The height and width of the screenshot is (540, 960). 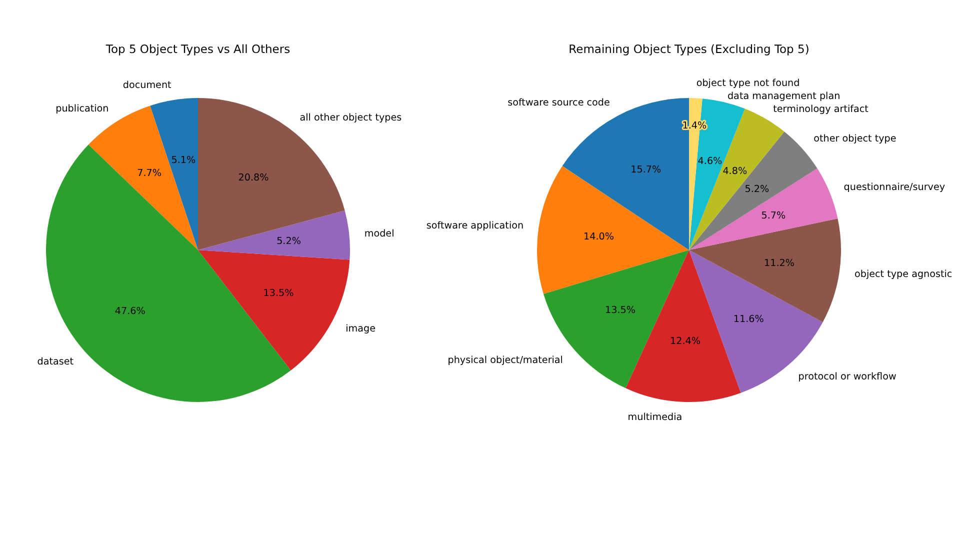 I want to click on slice-label: object type not found, so click(x=748, y=82).